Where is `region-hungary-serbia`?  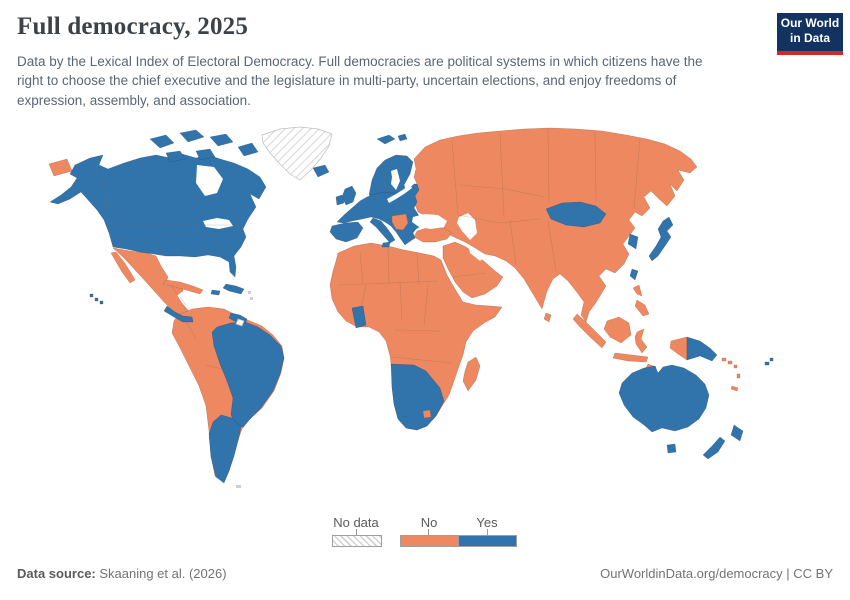
region-hungary-serbia is located at coordinates (400, 222).